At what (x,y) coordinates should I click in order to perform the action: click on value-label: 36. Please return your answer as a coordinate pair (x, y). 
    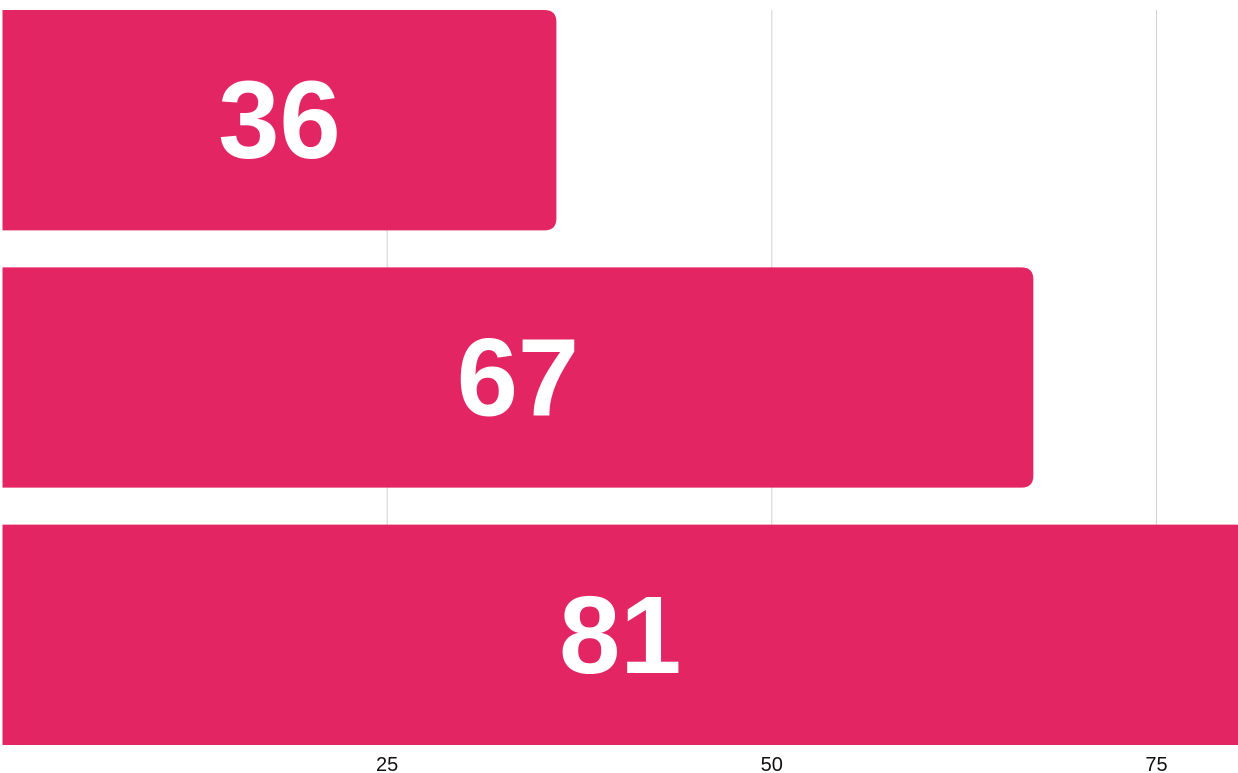
    Looking at the image, I should click on (279, 120).